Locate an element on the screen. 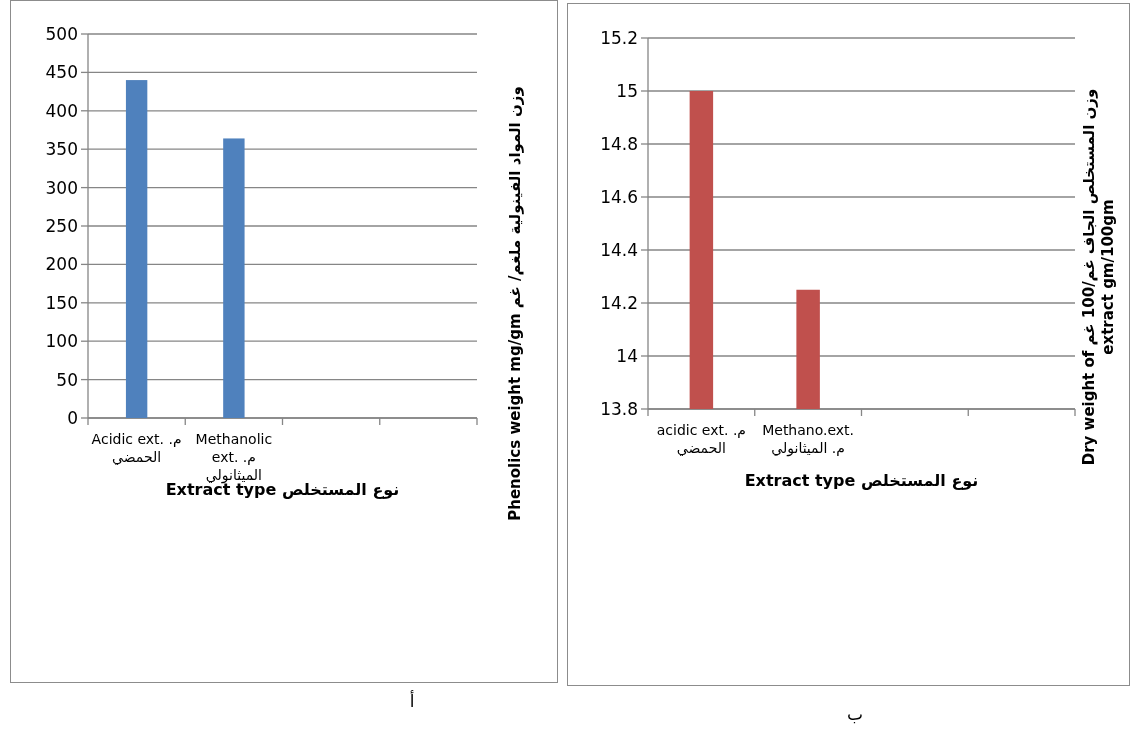 The image size is (1138, 731). x-tick-label: Methanolic ext. م. الميثانولي is located at coordinates (234, 457).